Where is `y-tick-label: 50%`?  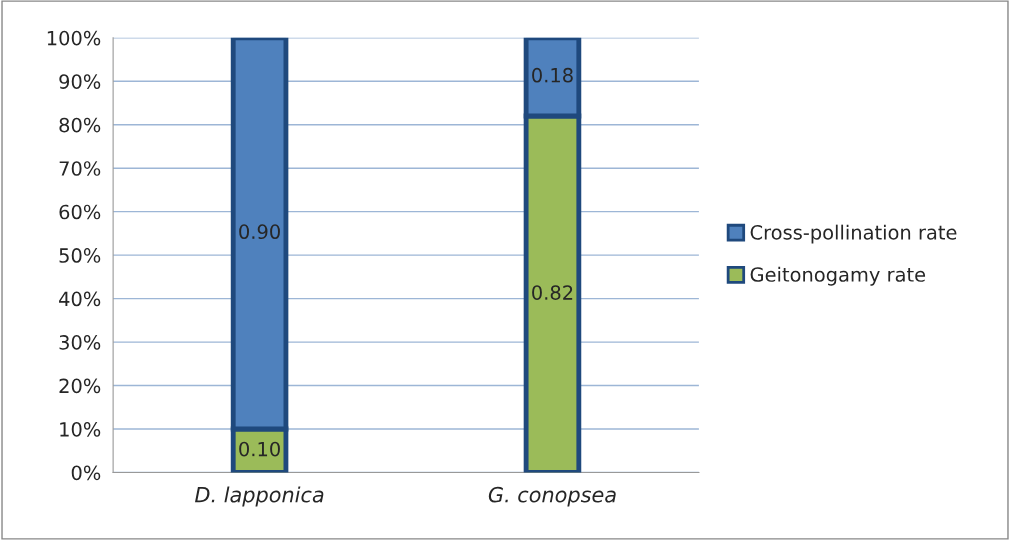 y-tick-label: 50% is located at coordinates (80, 255).